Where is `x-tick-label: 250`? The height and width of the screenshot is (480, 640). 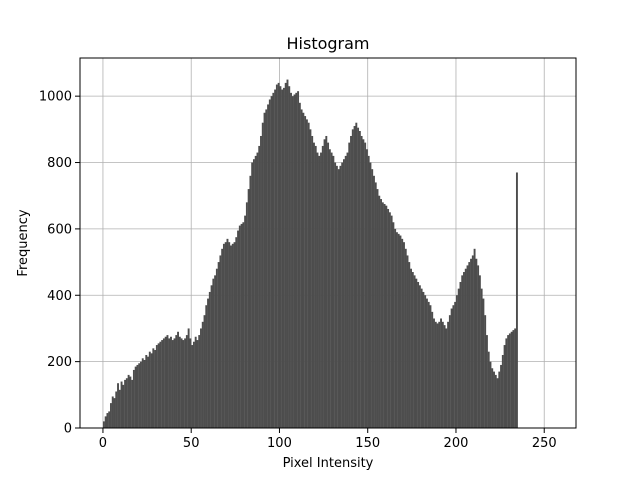
x-tick-label: 250 is located at coordinates (544, 443).